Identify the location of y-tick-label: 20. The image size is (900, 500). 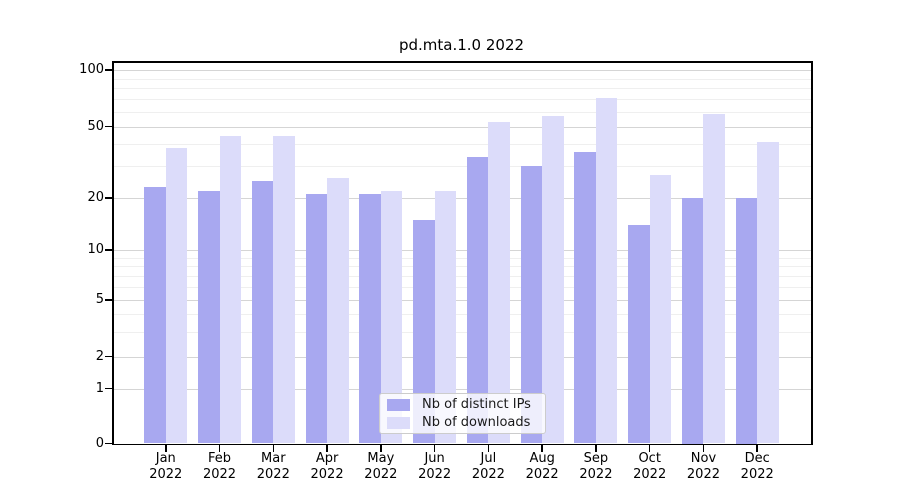
(95, 197).